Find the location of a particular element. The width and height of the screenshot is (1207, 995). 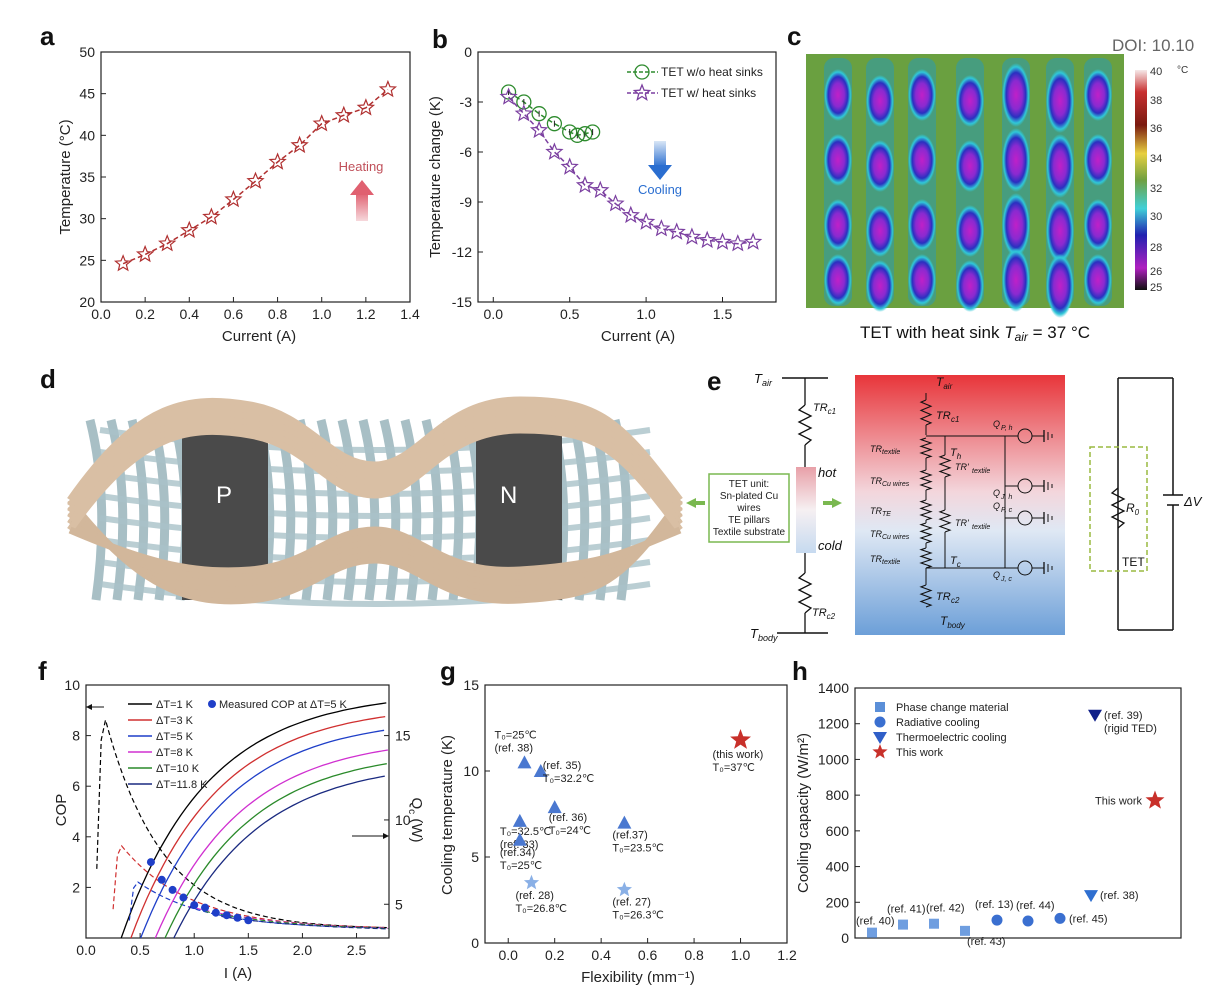

data-point-h-circle is located at coordinates (997, 920).